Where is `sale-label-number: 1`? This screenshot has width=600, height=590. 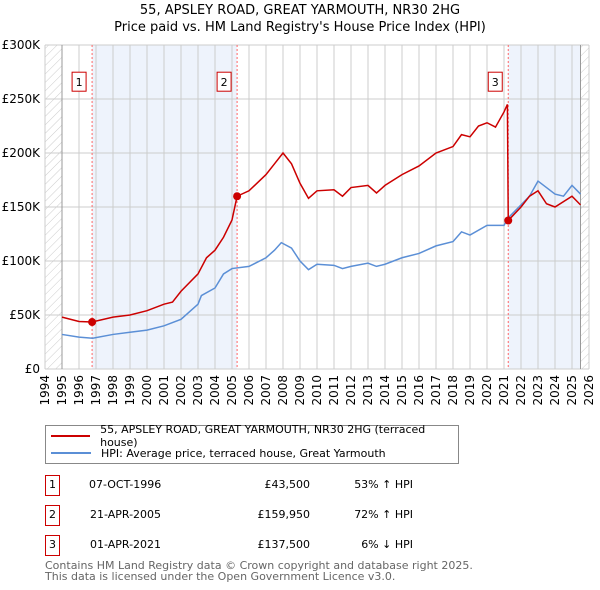 sale-label-number: 1 is located at coordinates (79, 82).